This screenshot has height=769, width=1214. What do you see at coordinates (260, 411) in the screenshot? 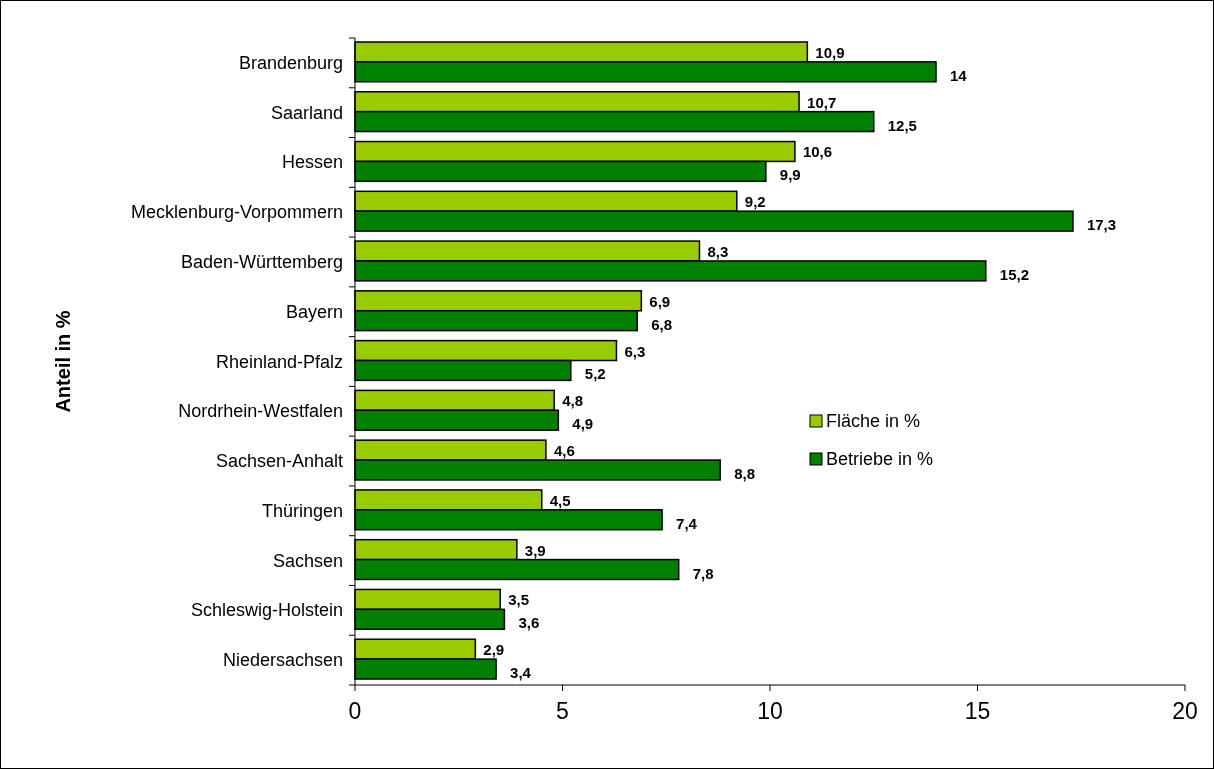
I see `y-tick-label: Nordrhein-Westfalen` at bounding box center [260, 411].